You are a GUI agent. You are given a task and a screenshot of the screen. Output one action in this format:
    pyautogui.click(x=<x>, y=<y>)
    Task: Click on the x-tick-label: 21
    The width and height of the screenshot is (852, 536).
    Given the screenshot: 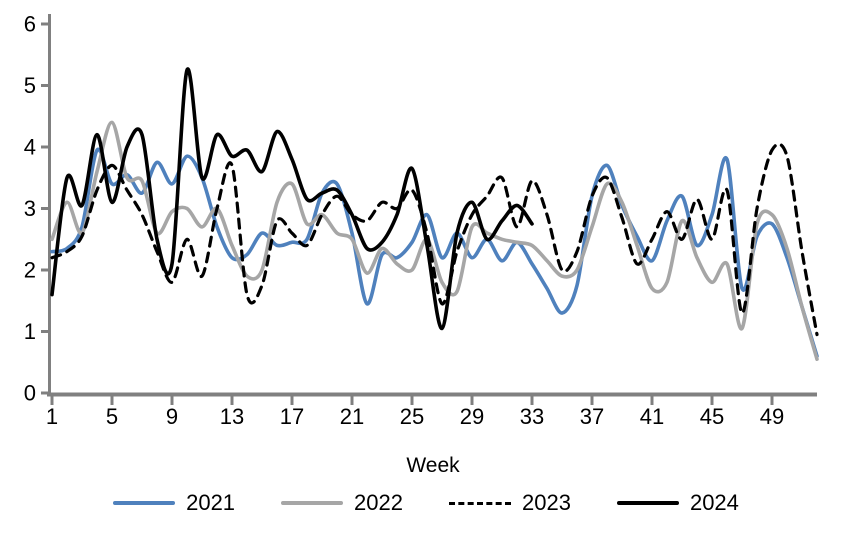 What is the action you would take?
    pyautogui.click(x=352, y=416)
    